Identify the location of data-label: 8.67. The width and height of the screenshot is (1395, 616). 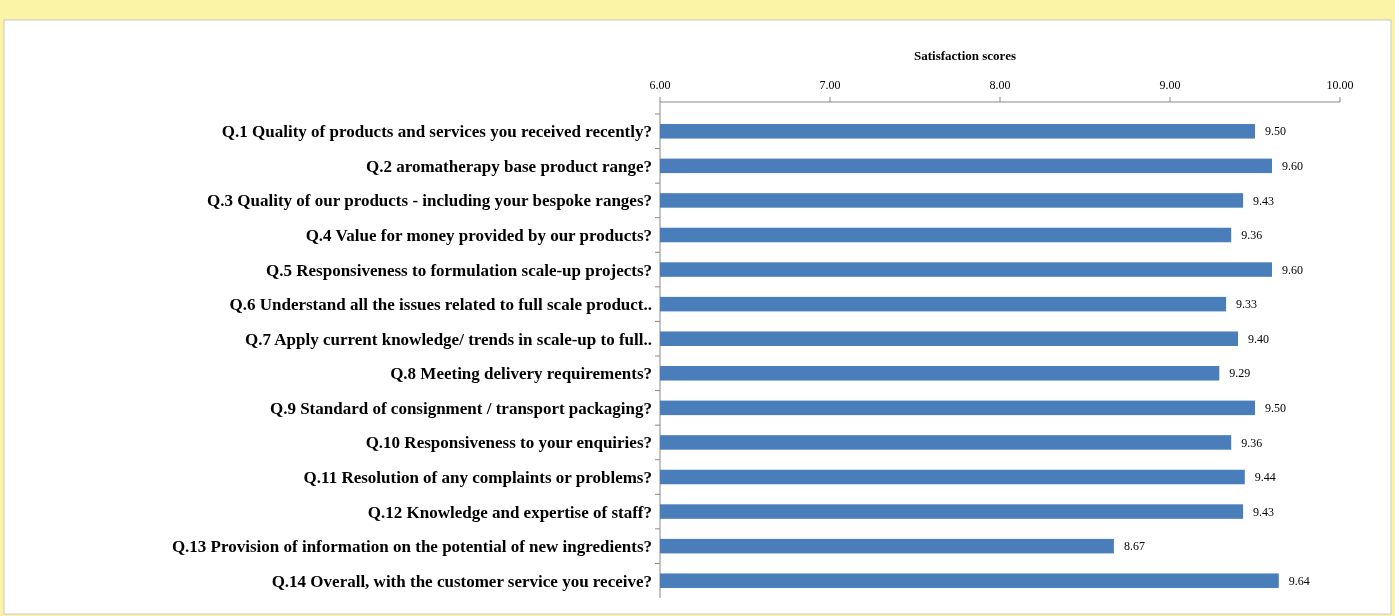
(1134, 546).